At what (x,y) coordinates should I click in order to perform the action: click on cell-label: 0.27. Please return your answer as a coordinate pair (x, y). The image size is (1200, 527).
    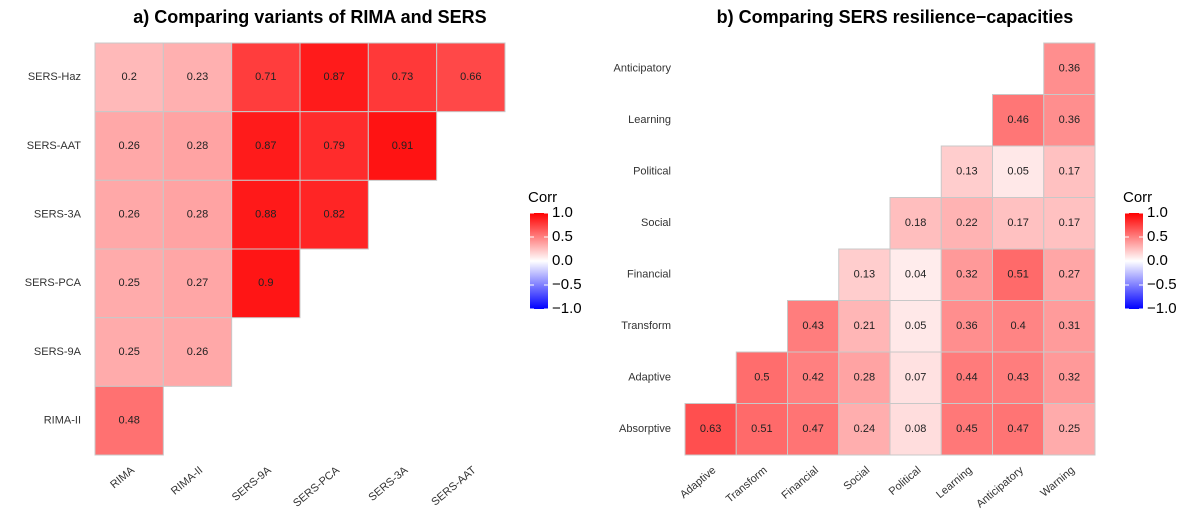
    Looking at the image, I should click on (197, 283).